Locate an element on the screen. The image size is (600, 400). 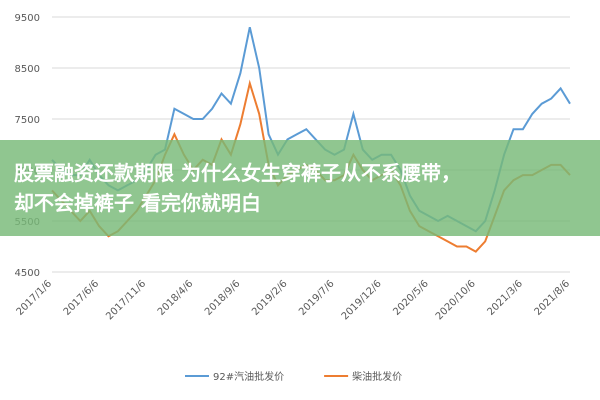
legend-label: 92#汽油批发价 is located at coordinates (248, 376).